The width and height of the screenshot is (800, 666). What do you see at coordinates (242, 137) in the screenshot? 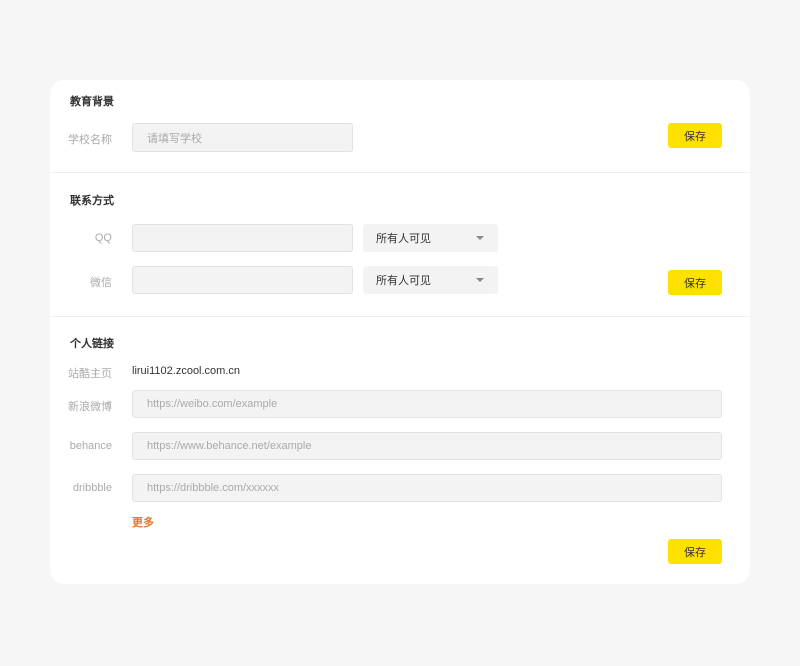
I see `school-input: 请填写学校` at bounding box center [242, 137].